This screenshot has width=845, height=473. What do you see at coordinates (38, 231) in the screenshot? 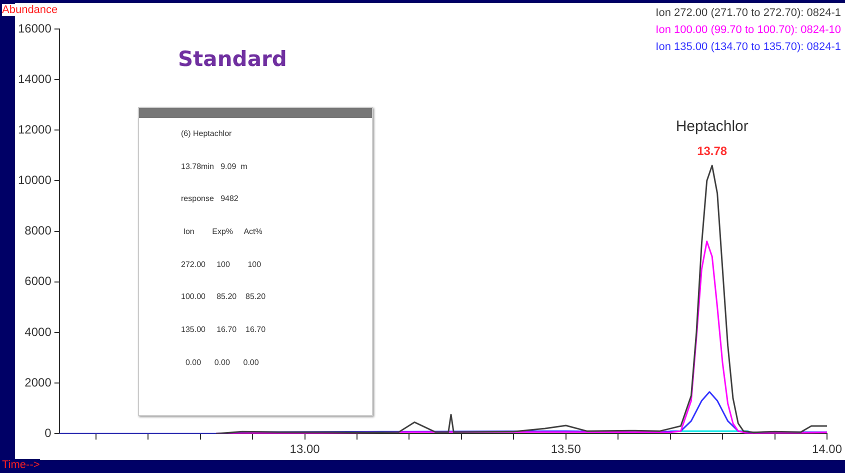
I see `y-tick-label: 8000` at bounding box center [38, 231].